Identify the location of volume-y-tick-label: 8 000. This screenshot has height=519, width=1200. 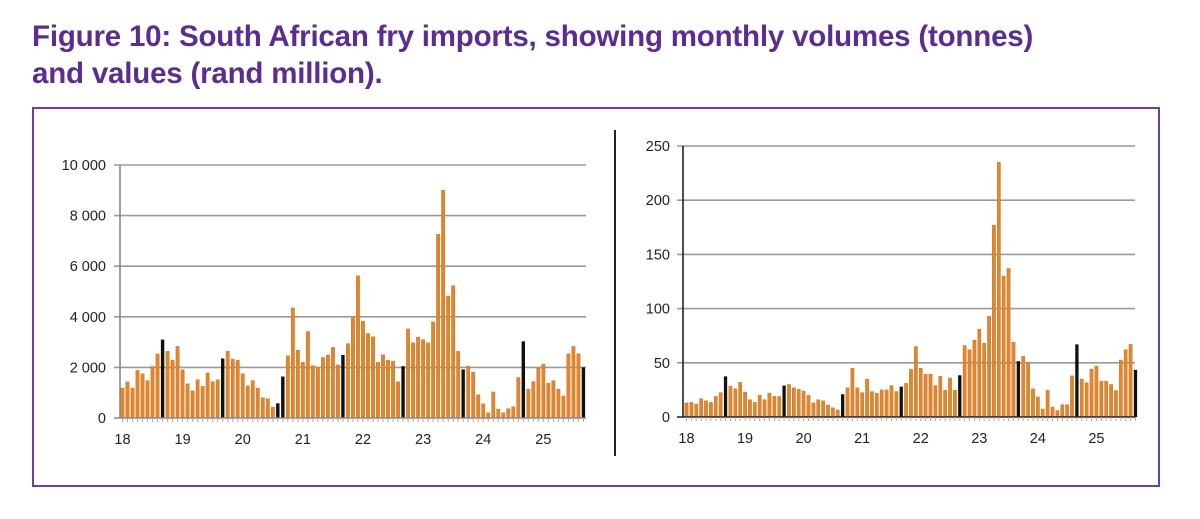
(88, 217).